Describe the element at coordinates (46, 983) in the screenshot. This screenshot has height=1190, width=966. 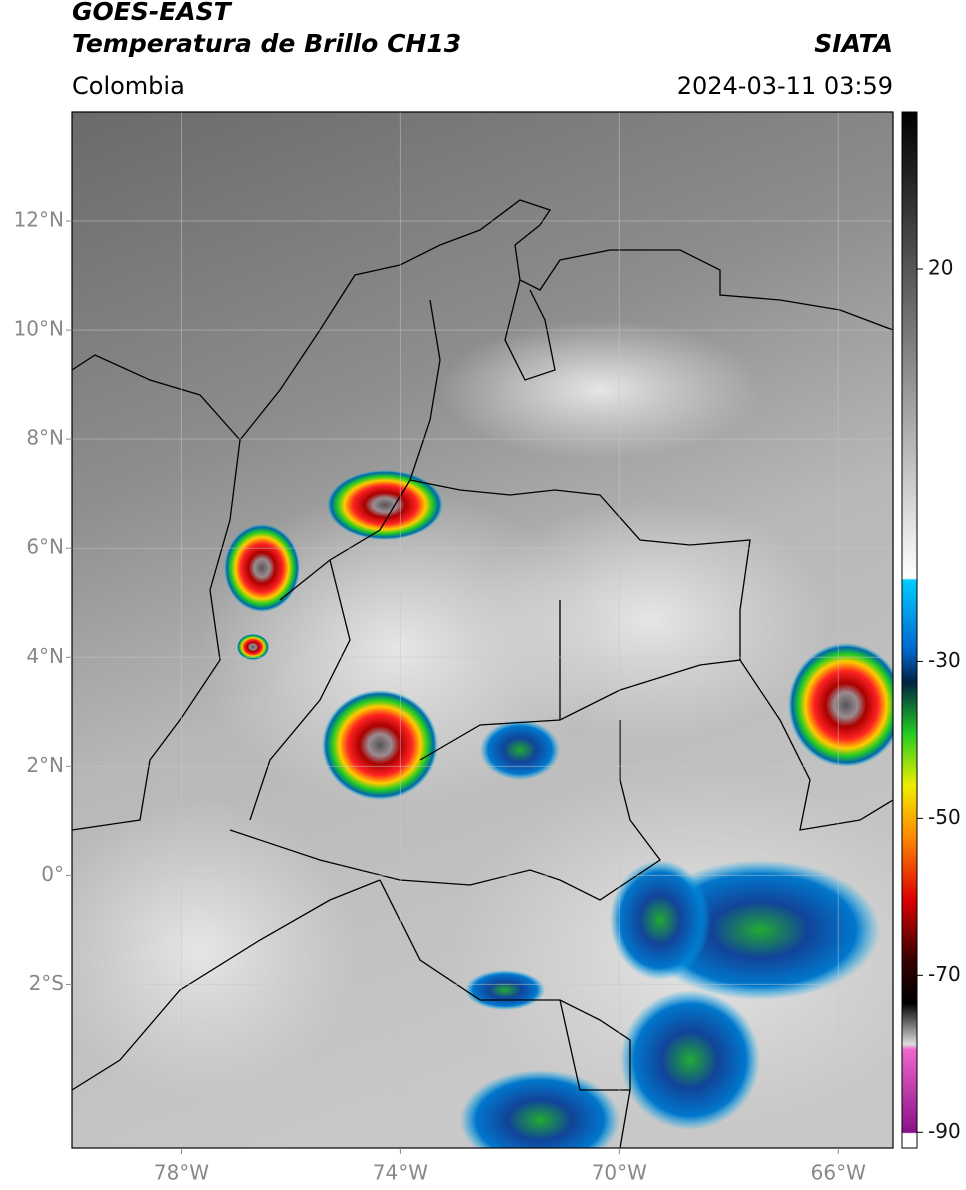
I see `lat-tick-label: 2°S` at that location.